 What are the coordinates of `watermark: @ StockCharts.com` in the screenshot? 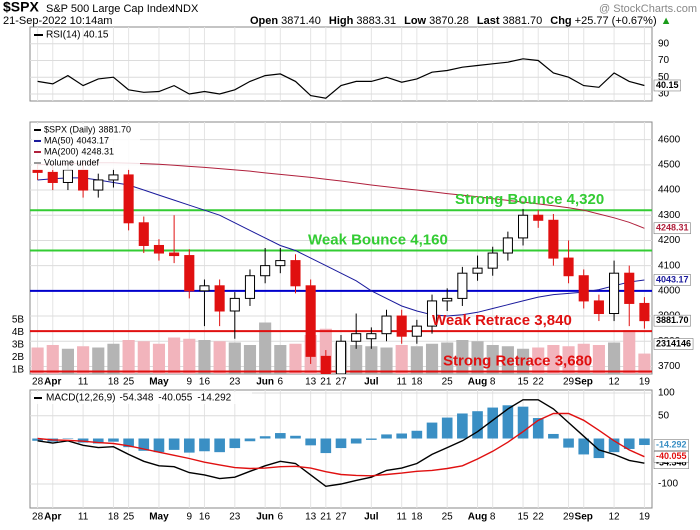 It's located at (648, 9).